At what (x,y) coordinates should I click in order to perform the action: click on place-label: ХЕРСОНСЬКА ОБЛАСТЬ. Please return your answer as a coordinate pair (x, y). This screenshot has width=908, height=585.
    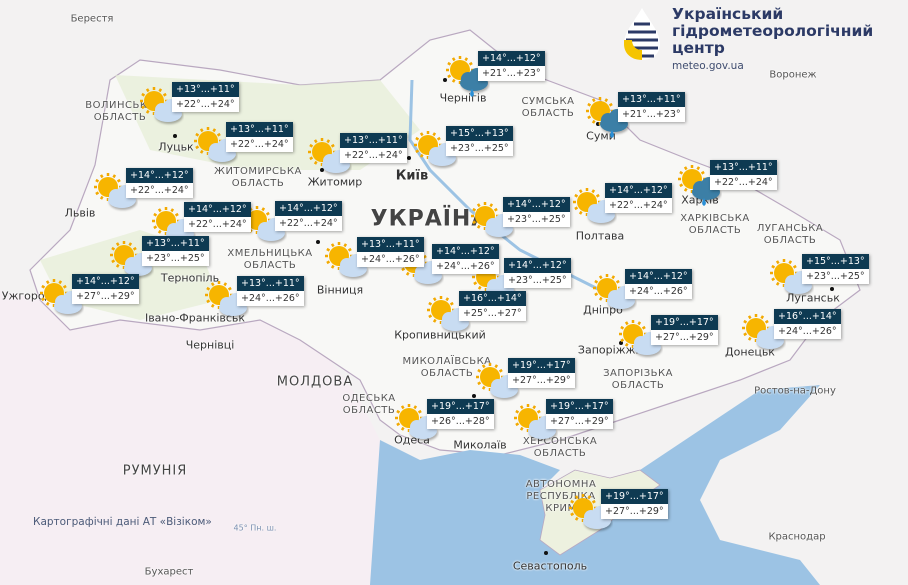
    Looking at the image, I should click on (560, 447).